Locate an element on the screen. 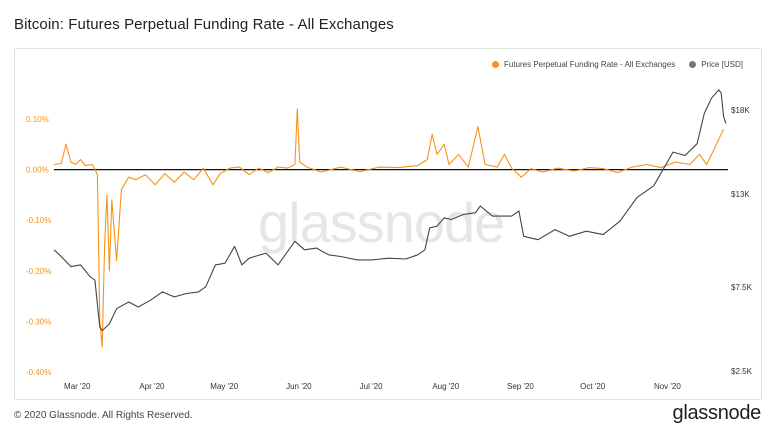 This screenshot has width=775, height=436. legend-swatch-price is located at coordinates (693, 64).